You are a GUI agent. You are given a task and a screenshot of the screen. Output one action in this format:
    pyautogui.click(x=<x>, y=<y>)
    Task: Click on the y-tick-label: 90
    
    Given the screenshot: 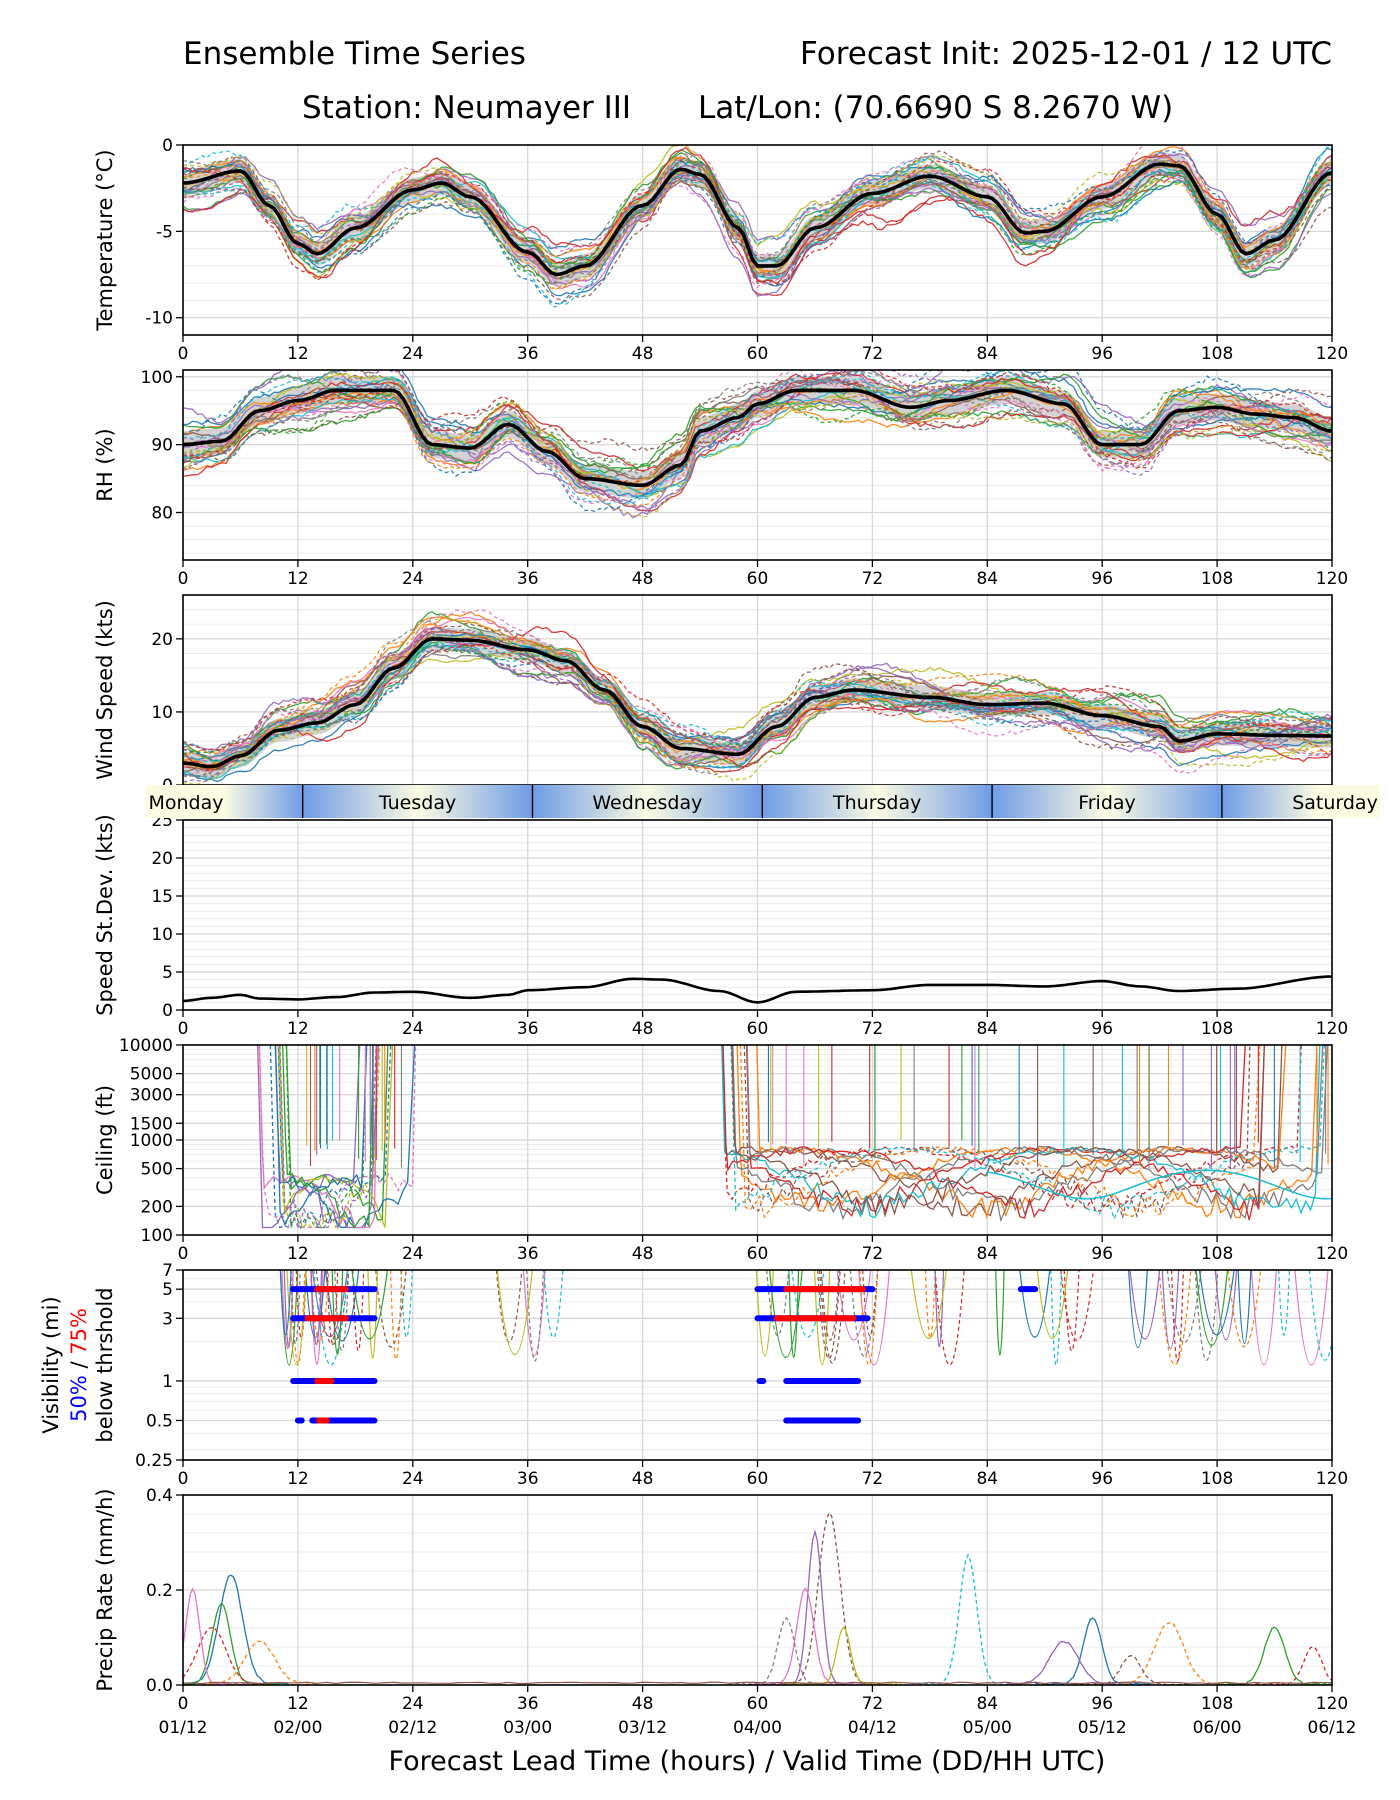 What is the action you would take?
    pyautogui.click(x=162, y=446)
    